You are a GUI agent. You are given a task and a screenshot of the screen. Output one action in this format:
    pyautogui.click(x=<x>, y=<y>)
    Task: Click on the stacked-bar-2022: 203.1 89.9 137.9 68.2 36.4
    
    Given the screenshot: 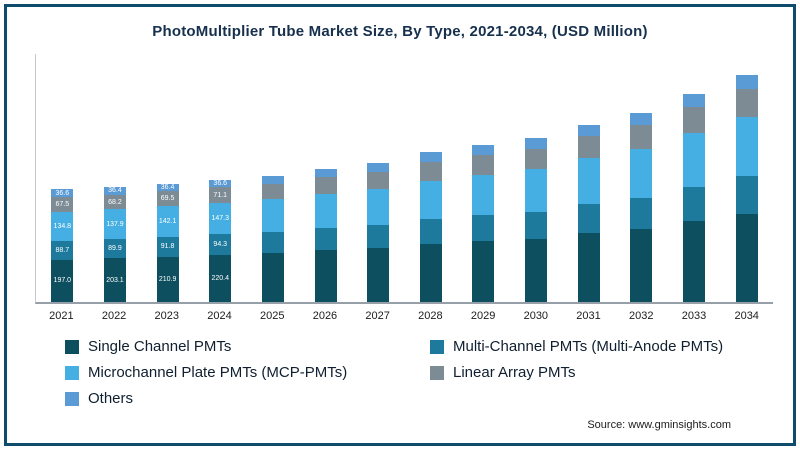 What is the action you would take?
    pyautogui.click(x=114, y=244)
    